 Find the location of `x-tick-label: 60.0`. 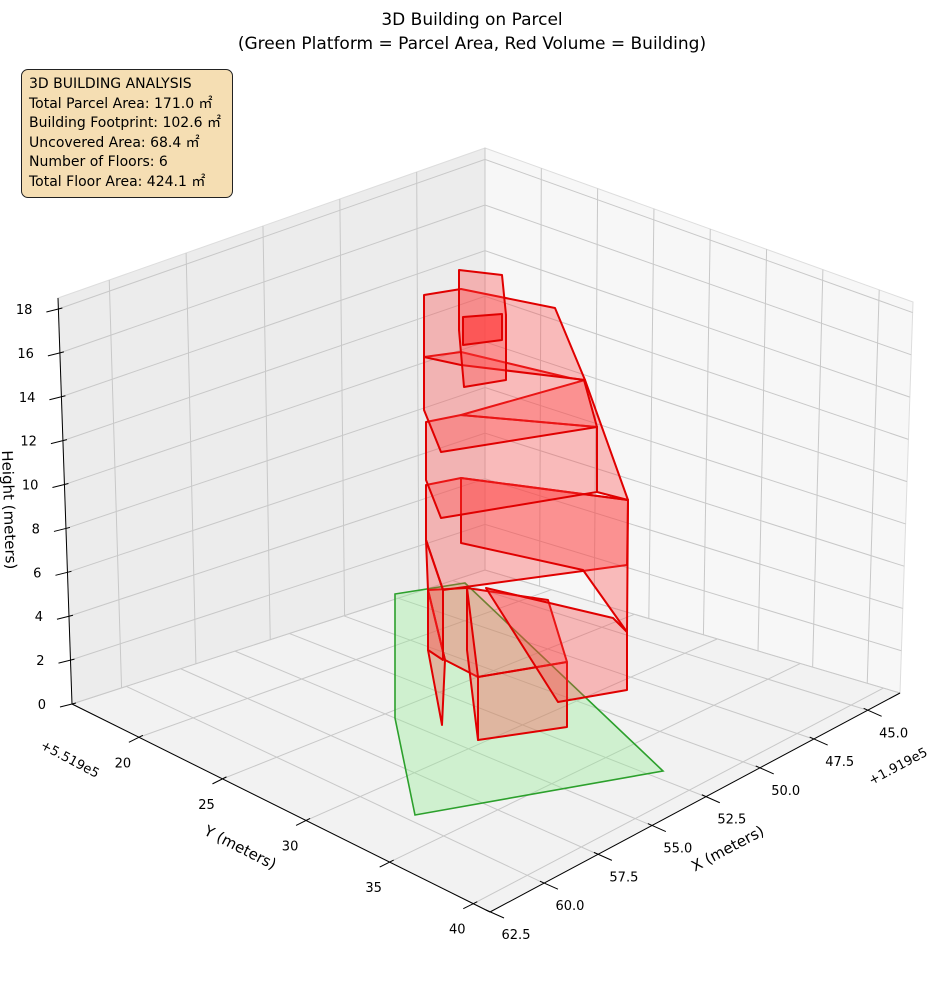

x-tick-label: 60.0 is located at coordinates (569, 906).